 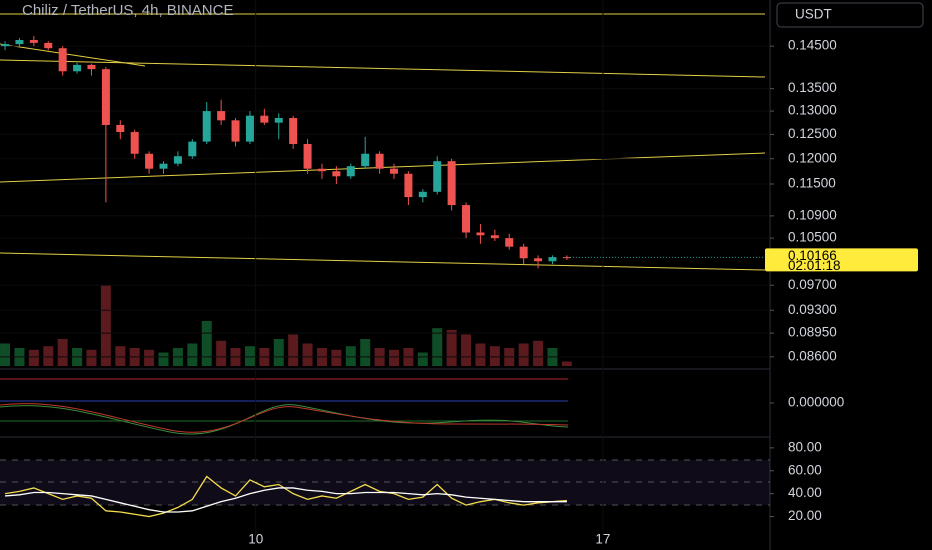 I want to click on y-tick-label: 0.12500, so click(x=812, y=133).